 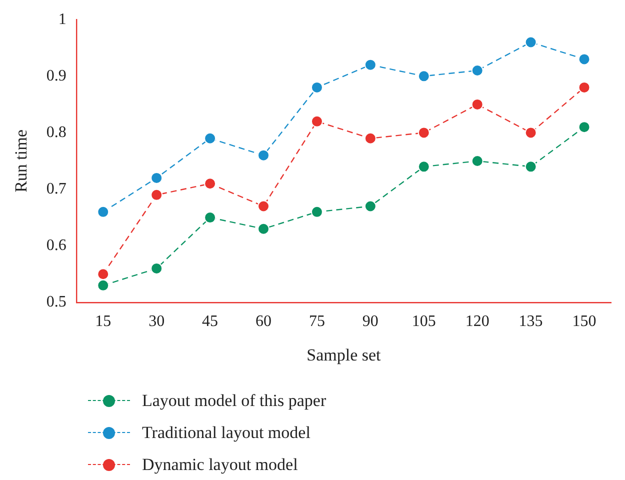 I want to click on x-tick-label: 90, so click(x=370, y=321).